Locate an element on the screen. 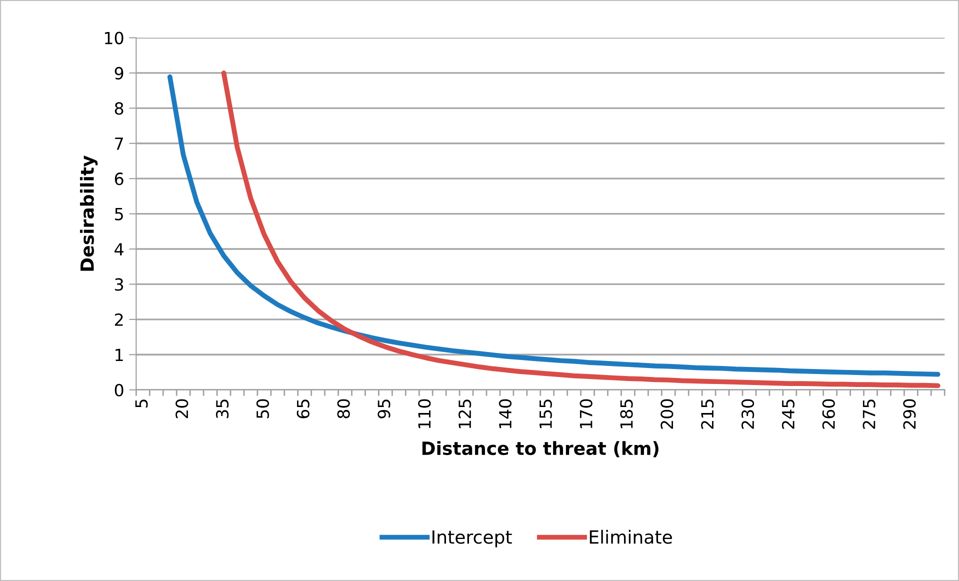 The height and width of the screenshot is (581, 959). x-tick-label: 50 is located at coordinates (263, 408).